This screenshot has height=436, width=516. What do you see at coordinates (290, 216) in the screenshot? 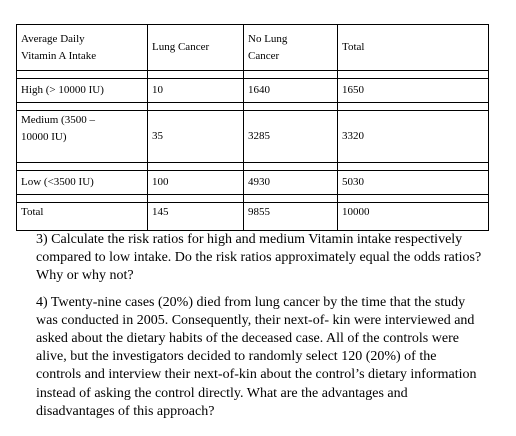
I see `no-lung-cancer-cell: 9855` at bounding box center [290, 216].